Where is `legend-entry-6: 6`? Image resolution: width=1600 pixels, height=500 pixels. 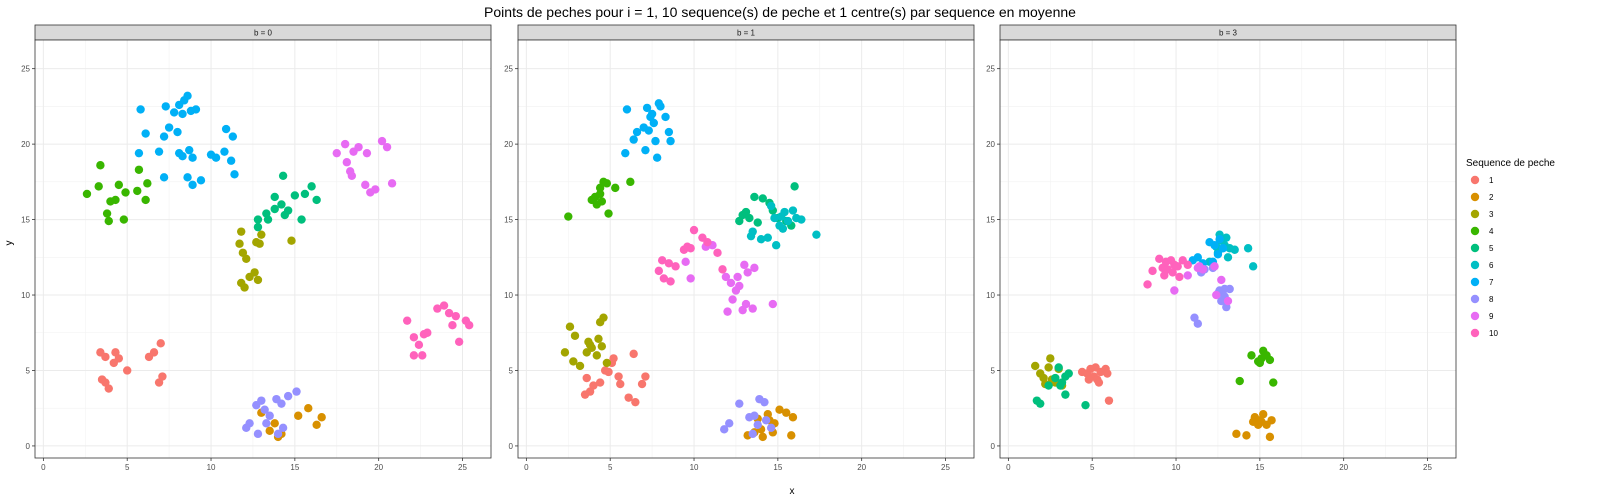
legend-entry-6: 6 is located at coordinates (1482, 265).